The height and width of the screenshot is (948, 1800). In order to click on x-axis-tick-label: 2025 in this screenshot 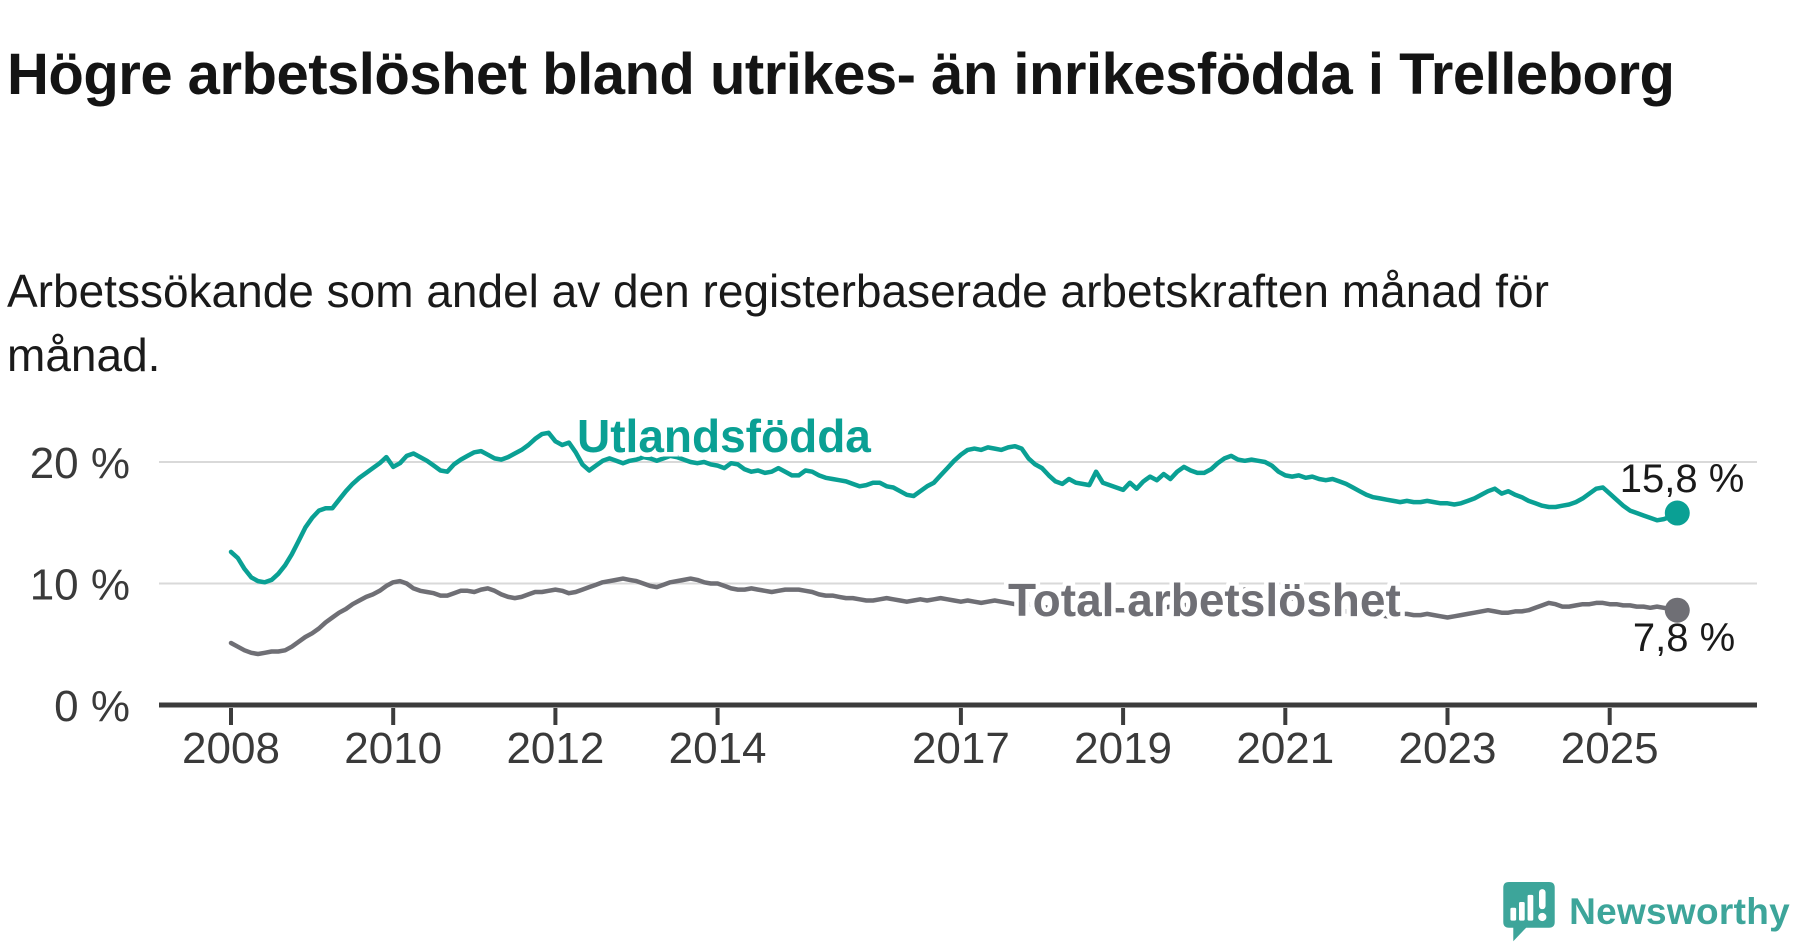, I will do `click(1610, 748)`.